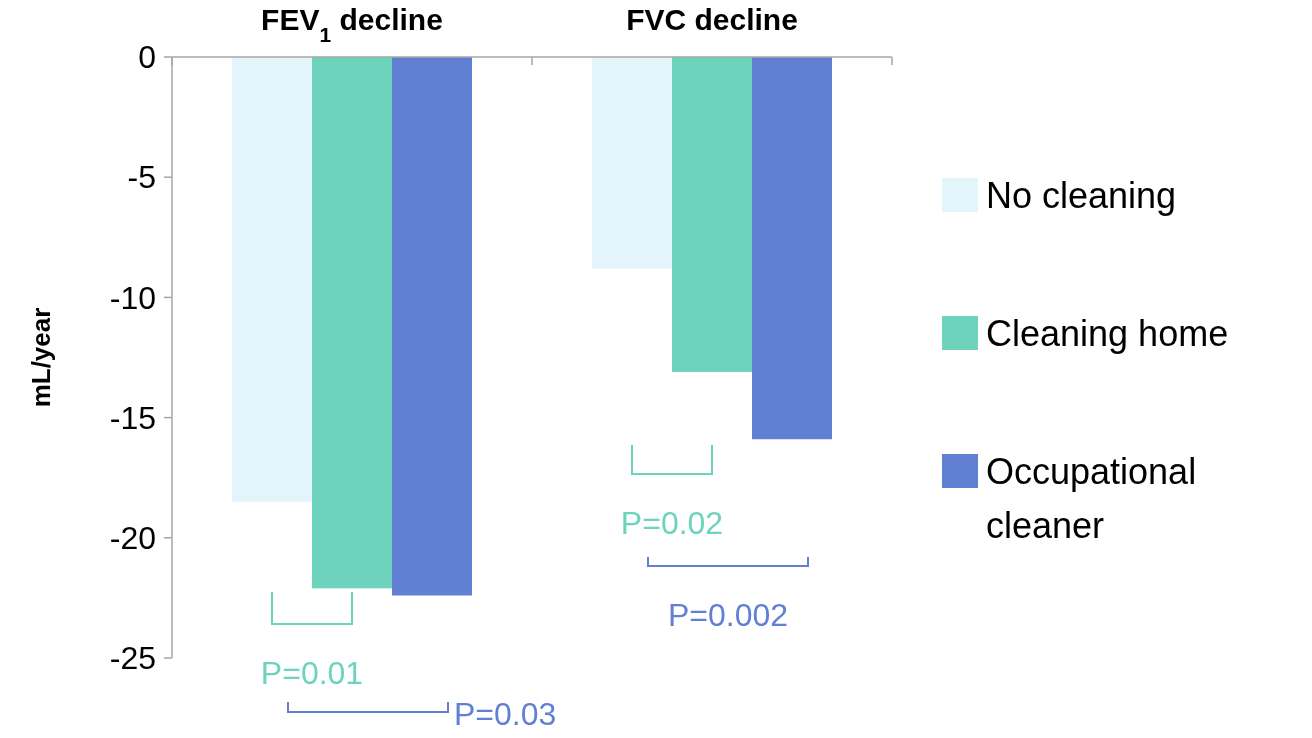  Describe the element at coordinates (1107, 333) in the screenshot. I see `legend-label: Cleaning home` at that location.